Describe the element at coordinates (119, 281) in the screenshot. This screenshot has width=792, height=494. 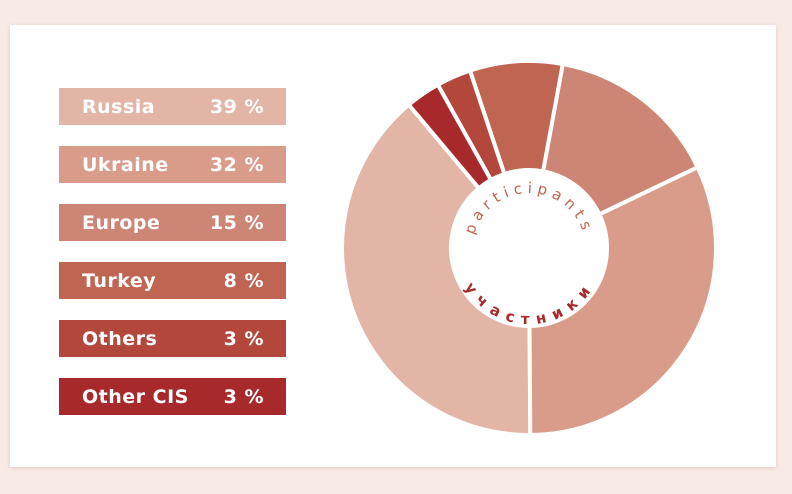
I see `legend-label: Turkey` at that location.